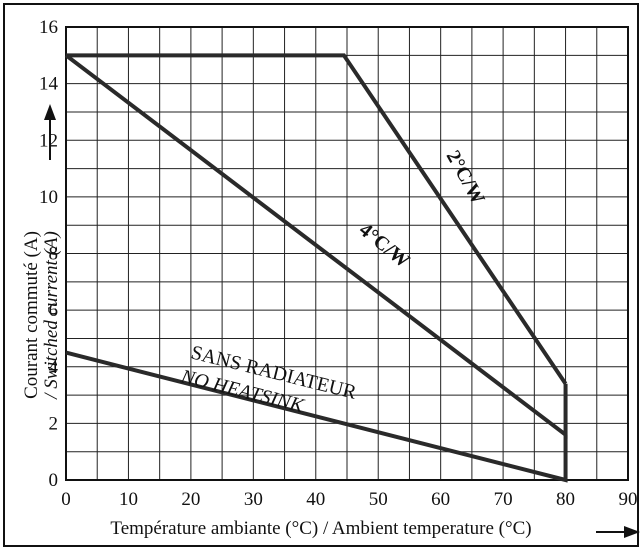 The width and height of the screenshot is (642, 555). Describe the element at coordinates (128, 499) in the screenshot. I see `x-tick-label: 10` at that location.